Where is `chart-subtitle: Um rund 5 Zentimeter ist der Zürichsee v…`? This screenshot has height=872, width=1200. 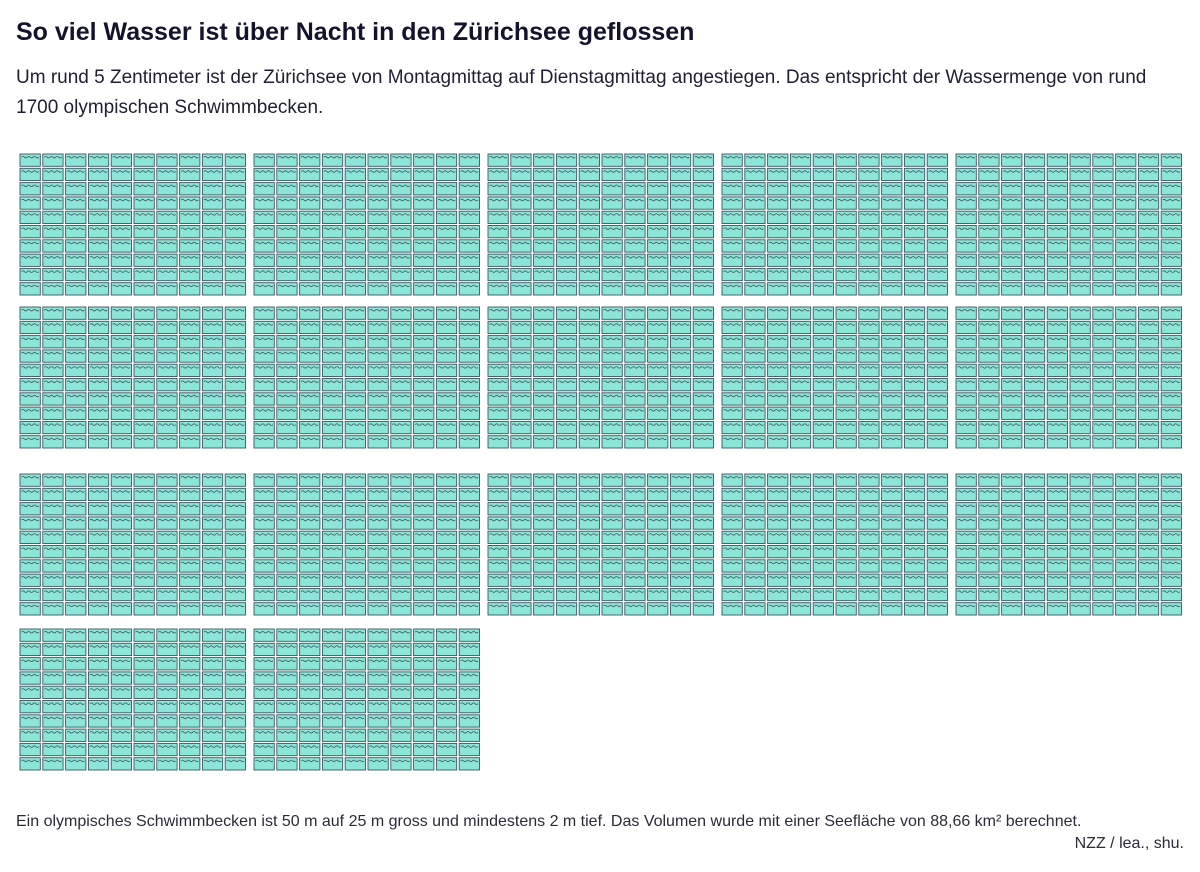 chart-subtitle: Um rund 5 Zentimeter ist der Zürichsee v… is located at coordinates (581, 92).